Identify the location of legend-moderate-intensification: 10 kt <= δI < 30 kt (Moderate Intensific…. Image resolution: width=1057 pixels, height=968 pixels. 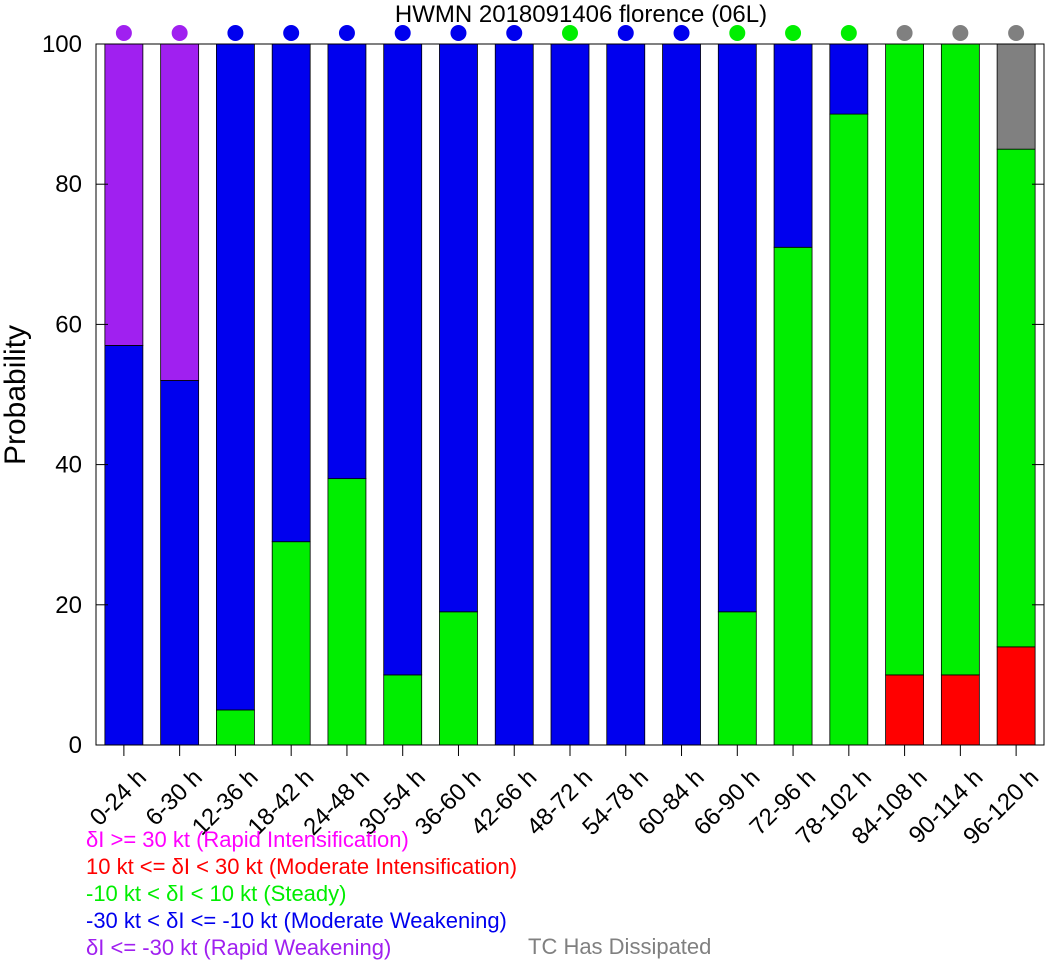
(302, 866).